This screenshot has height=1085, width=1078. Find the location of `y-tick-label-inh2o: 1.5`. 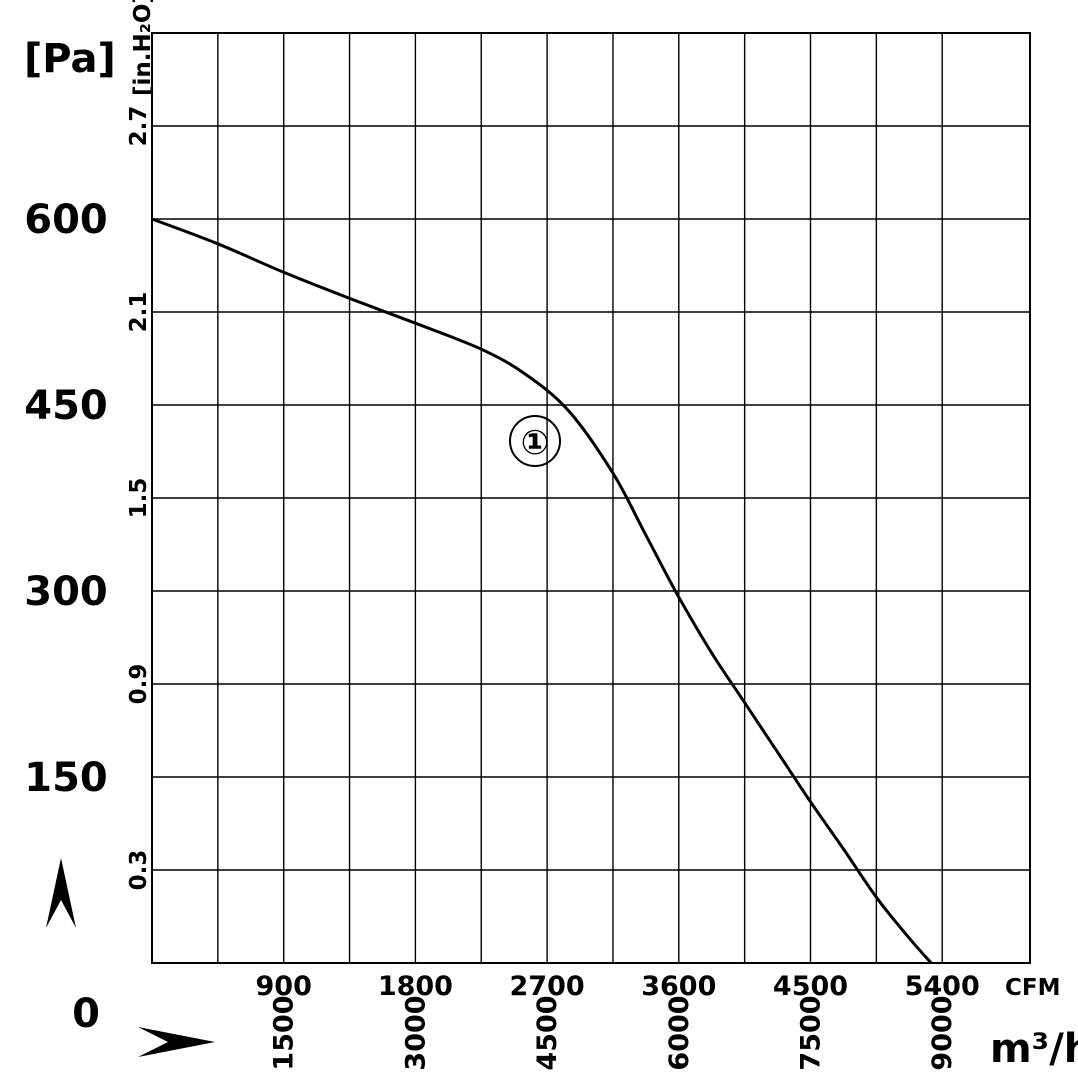

y-tick-label-inh2o: 1.5 is located at coordinates (139, 498).